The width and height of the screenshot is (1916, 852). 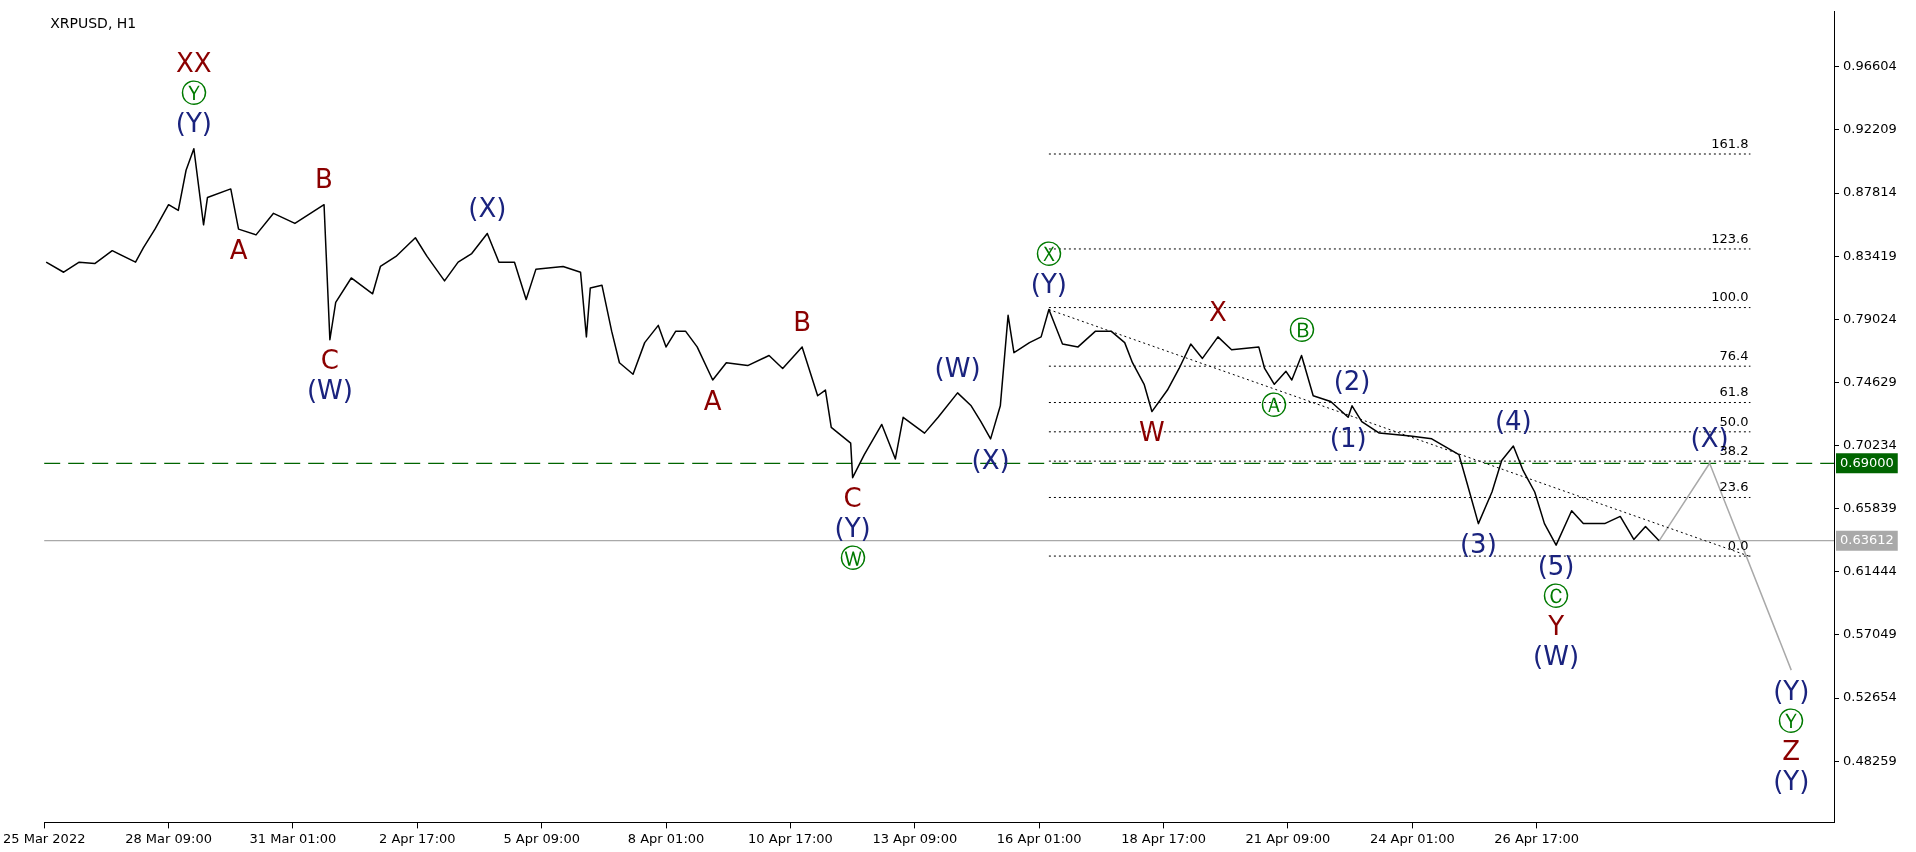 I want to click on y-tick-label: 0.83419, so click(x=1870, y=255).